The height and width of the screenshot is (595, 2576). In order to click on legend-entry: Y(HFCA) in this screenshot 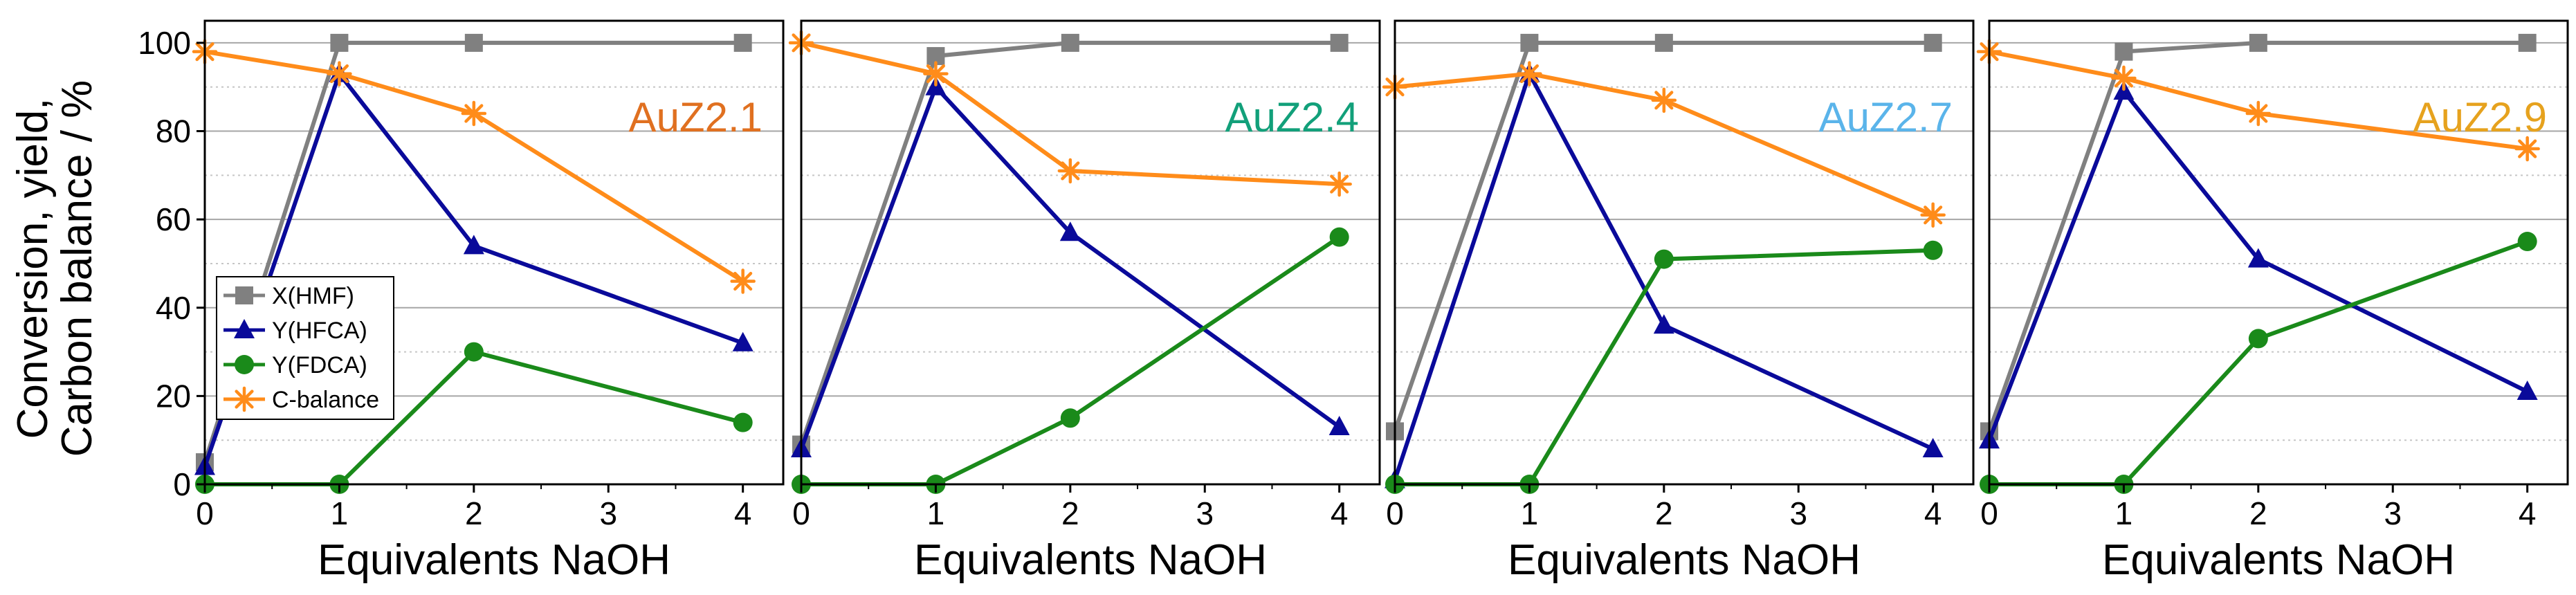, I will do `click(295, 331)`.